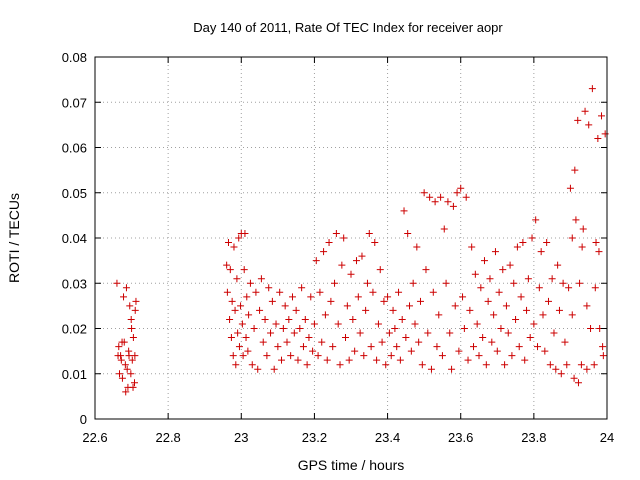  I want to click on x-tick-label: 22.6, so click(94, 437).